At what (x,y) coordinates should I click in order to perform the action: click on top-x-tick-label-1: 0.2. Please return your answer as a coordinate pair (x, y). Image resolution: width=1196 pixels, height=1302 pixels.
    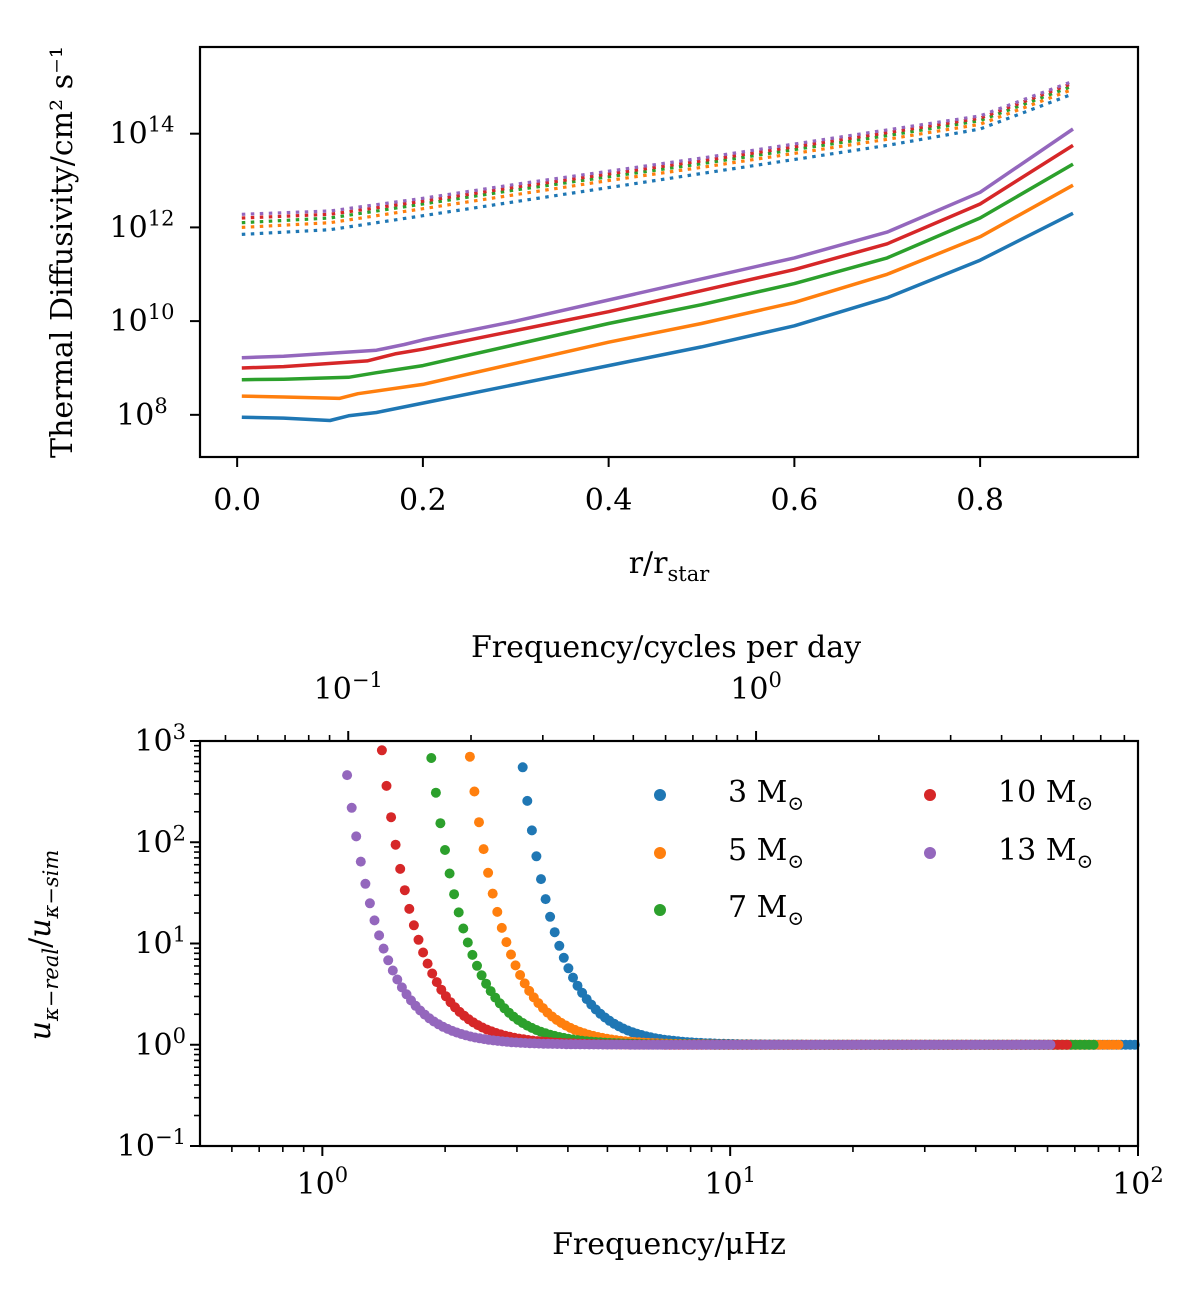
    Looking at the image, I should click on (423, 500).